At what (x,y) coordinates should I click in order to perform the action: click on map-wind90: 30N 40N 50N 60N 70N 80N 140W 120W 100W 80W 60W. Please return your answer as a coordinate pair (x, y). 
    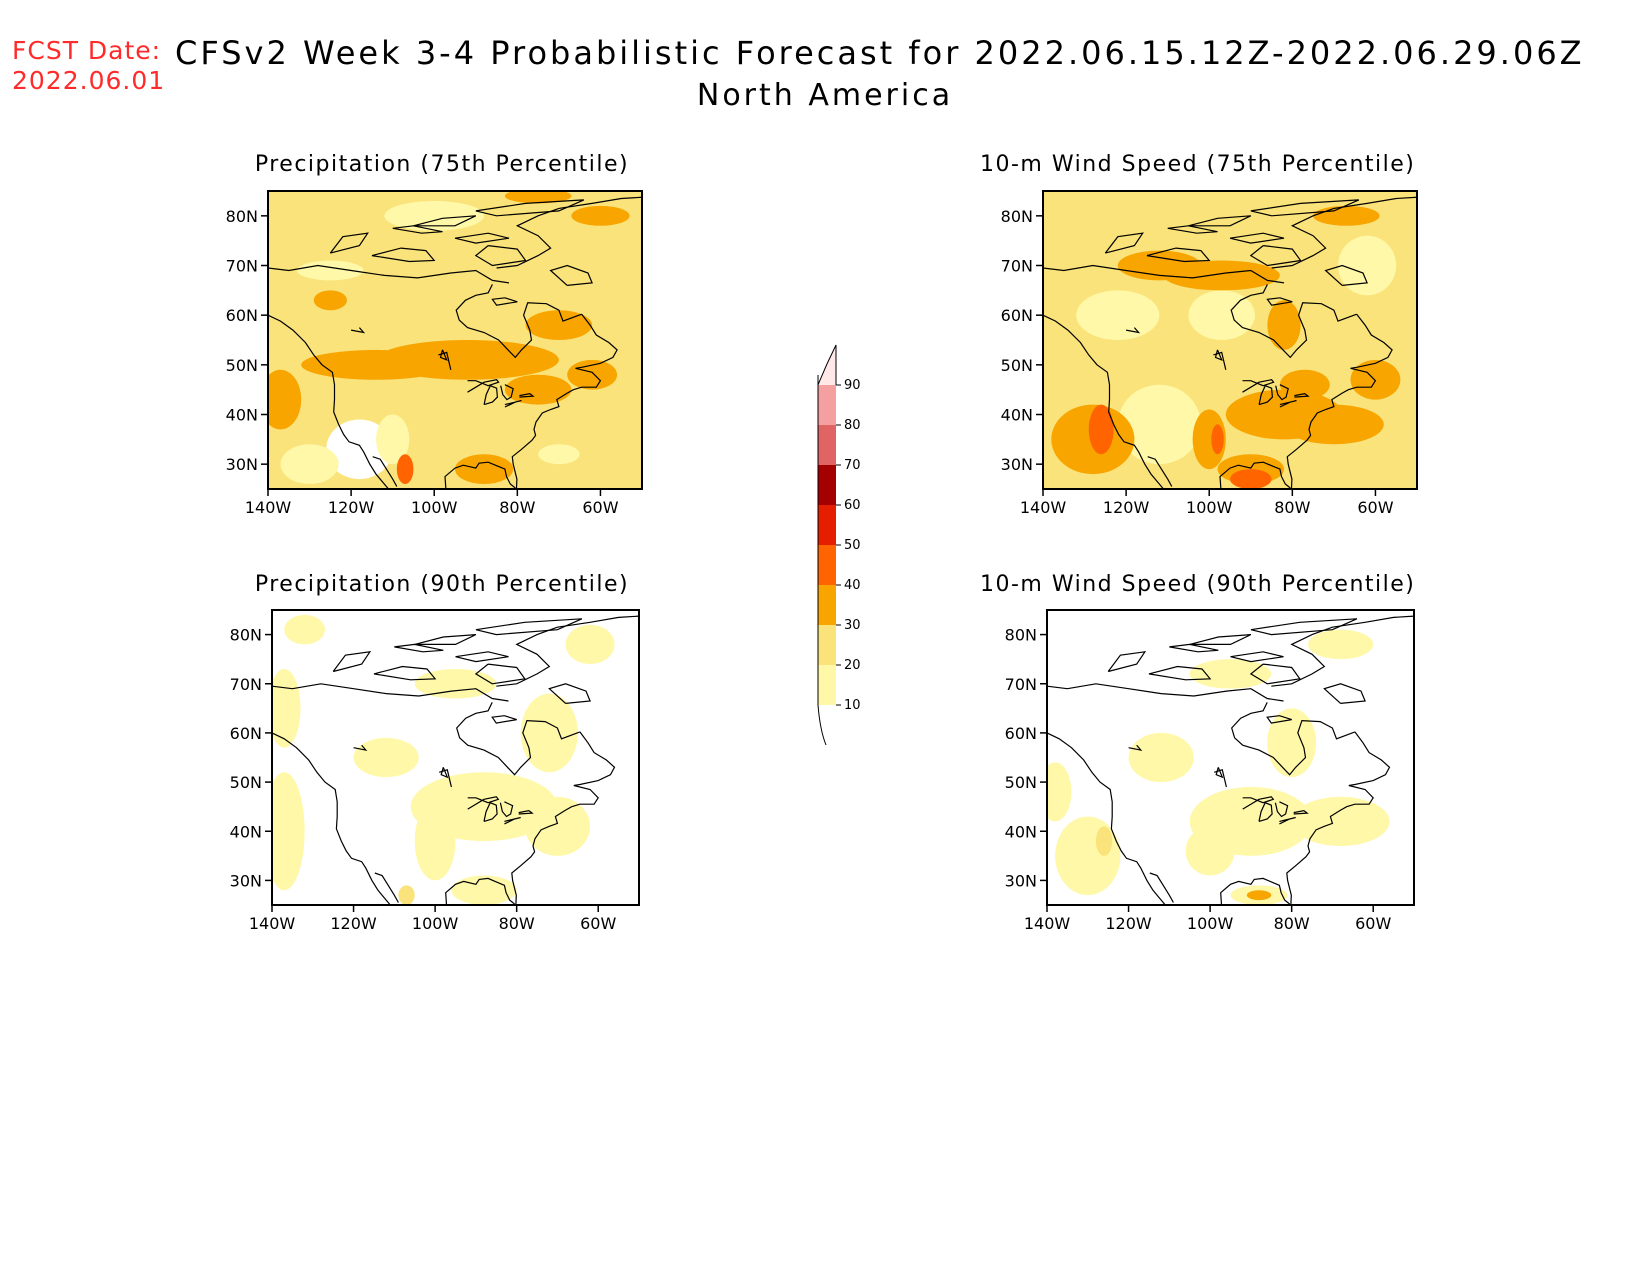
    Looking at the image, I should click on (1210, 771).